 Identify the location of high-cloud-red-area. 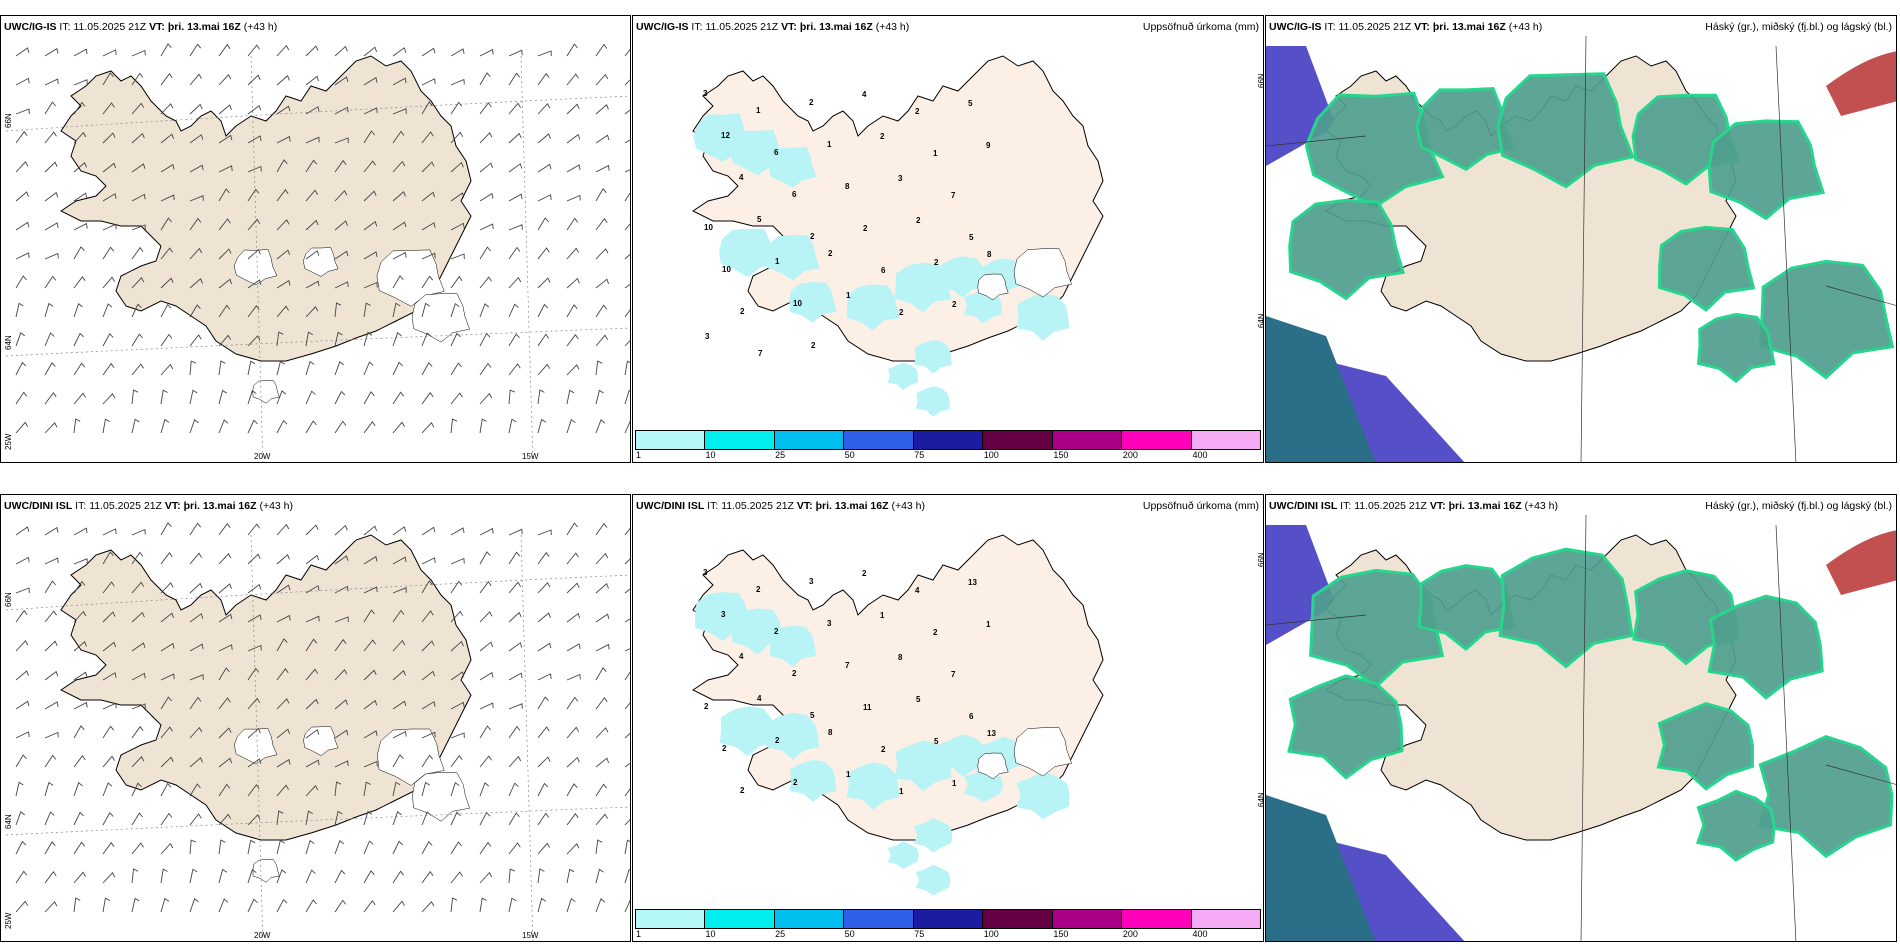
(1861, 562).